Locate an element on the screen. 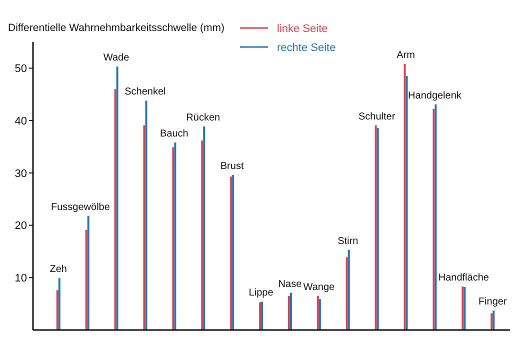 The image size is (525, 350). x-tick-label: Wade is located at coordinates (116, 58).